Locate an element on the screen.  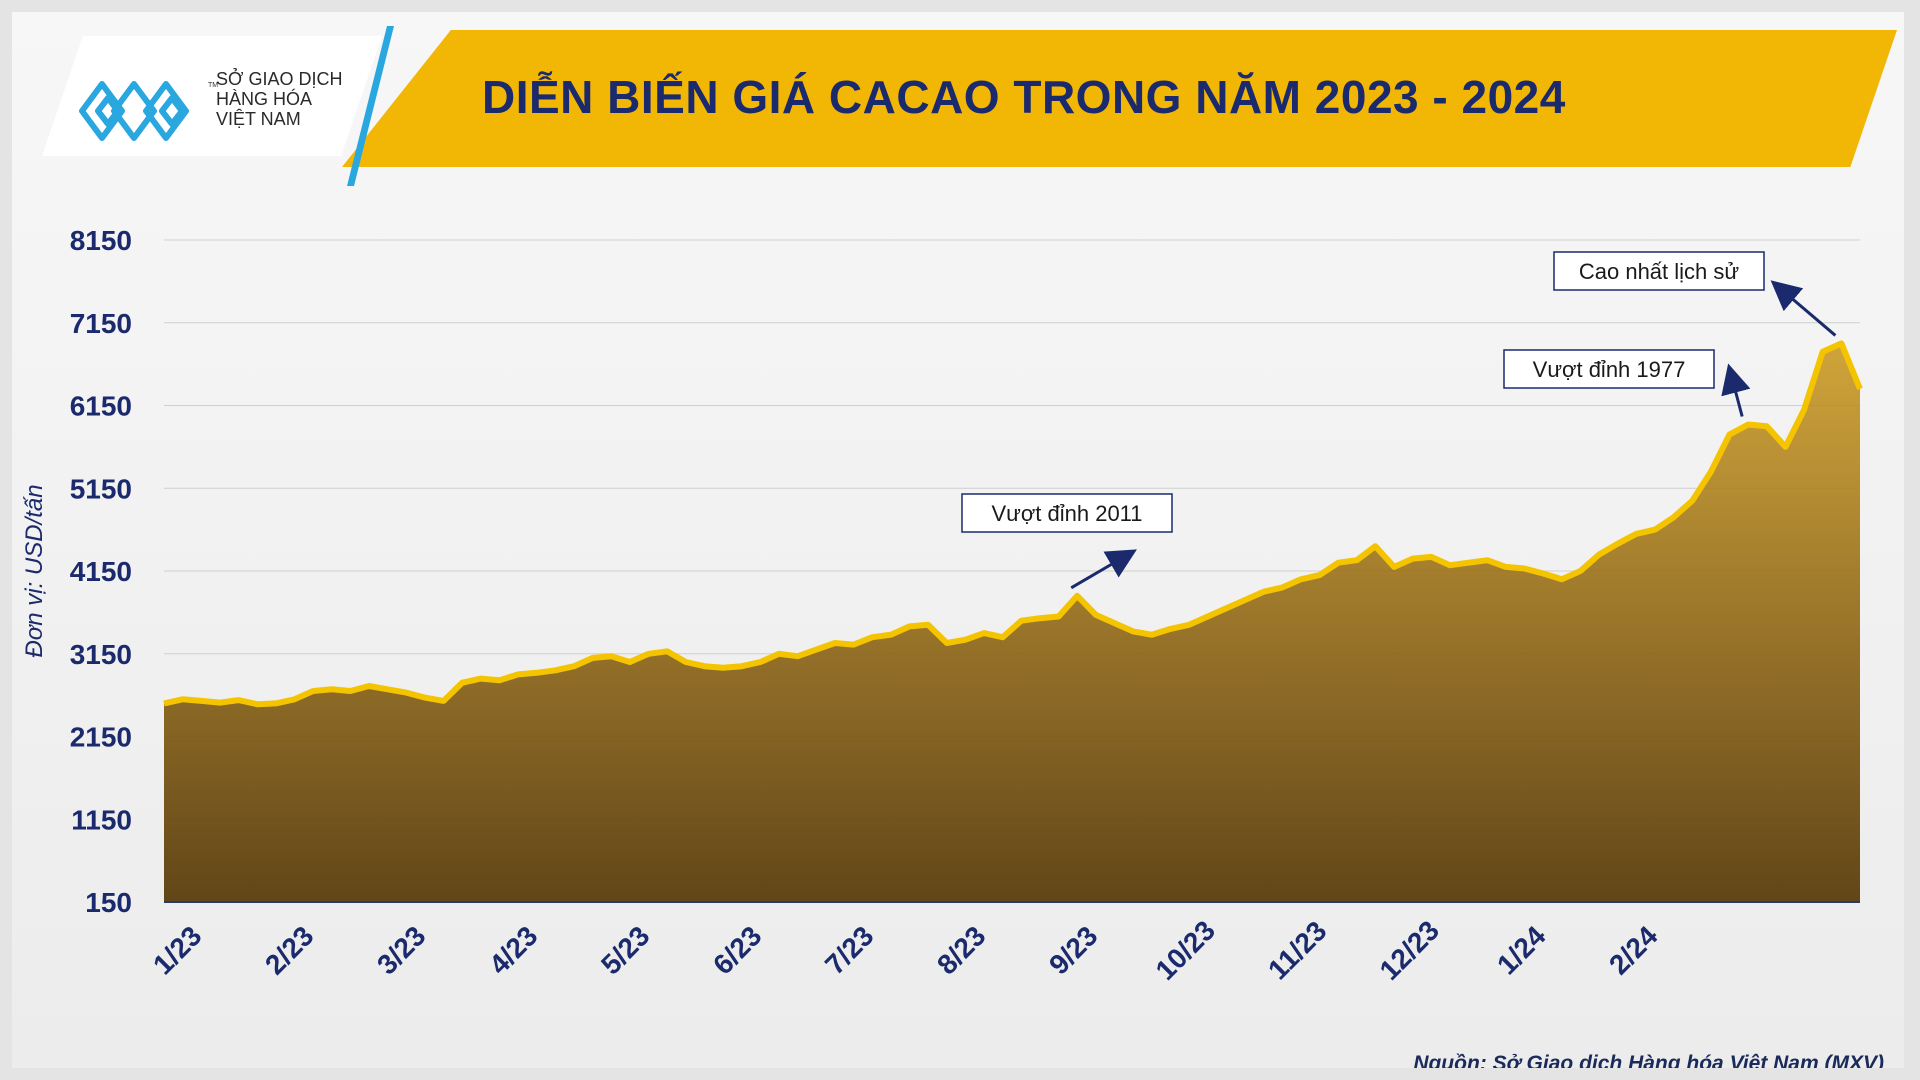
logo-trademark: TM is located at coordinates (213, 85).